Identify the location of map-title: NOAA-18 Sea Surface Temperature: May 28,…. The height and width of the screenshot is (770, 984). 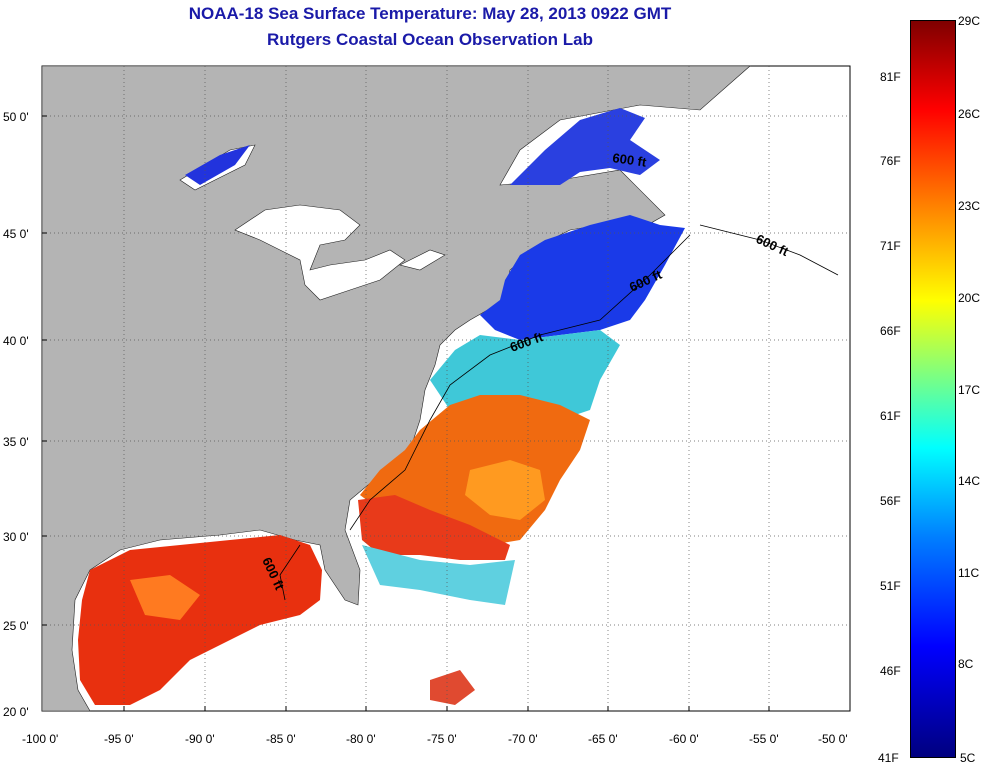
(430, 13).